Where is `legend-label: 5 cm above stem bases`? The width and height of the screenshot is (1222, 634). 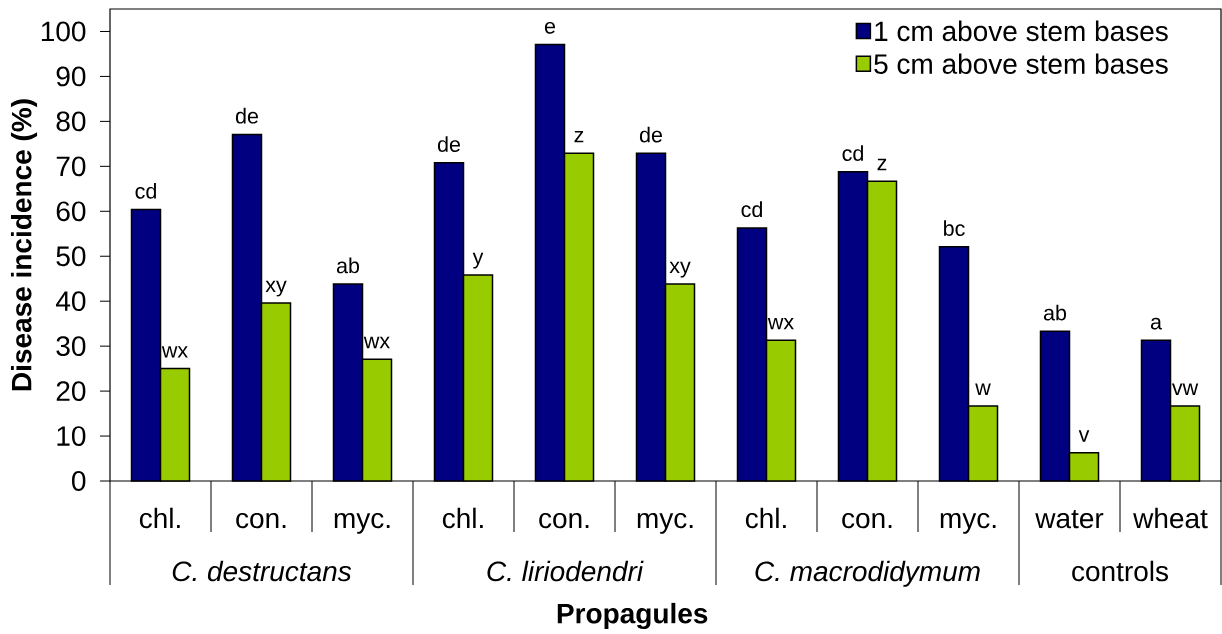
legend-label: 5 cm above stem bases is located at coordinates (1021, 63).